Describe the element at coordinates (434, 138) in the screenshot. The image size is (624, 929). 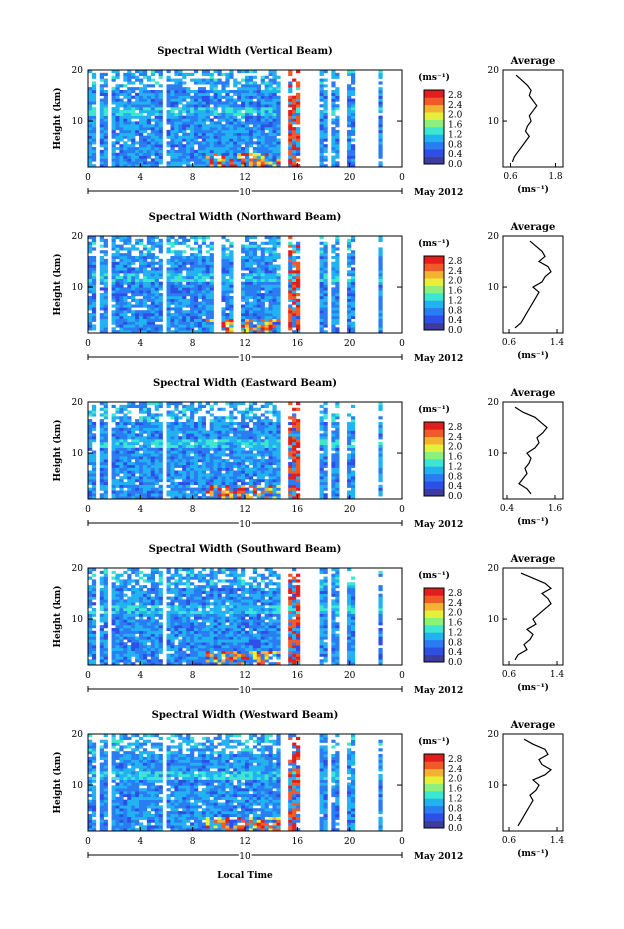
I see `colorbar-swatch` at that location.